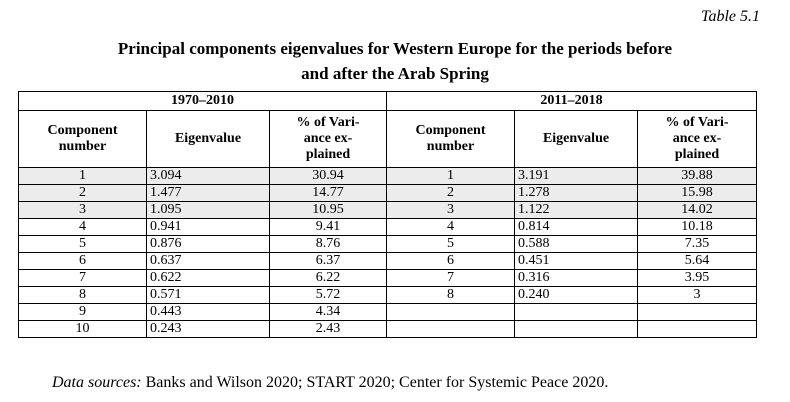 Image resolution: width=790 pixels, height=402 pixels. I want to click on variance-explained-cell-right: 14.02, so click(697, 210).